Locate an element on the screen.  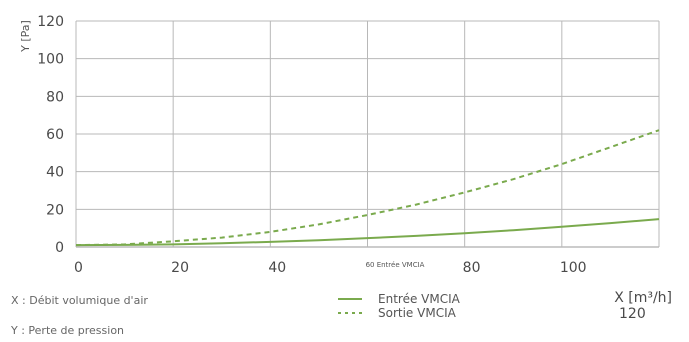
x-end-tick-label: 120 is located at coordinates (632, 314).